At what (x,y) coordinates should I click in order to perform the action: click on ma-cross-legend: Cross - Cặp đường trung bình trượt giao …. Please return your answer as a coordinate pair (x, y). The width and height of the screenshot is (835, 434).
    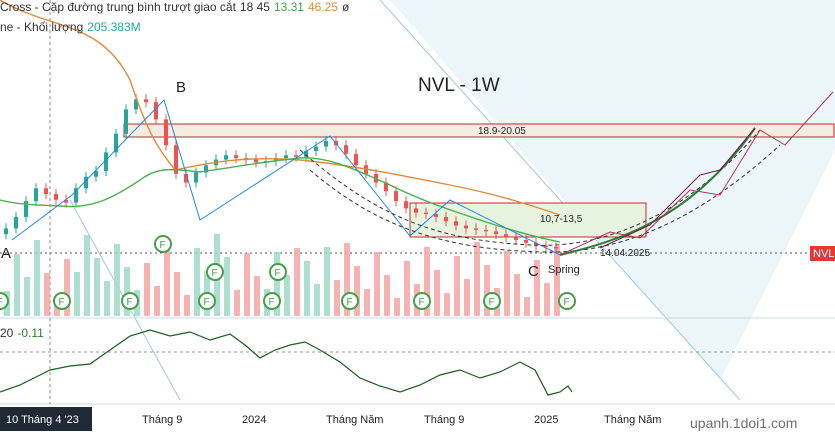
    Looking at the image, I should click on (176, 7).